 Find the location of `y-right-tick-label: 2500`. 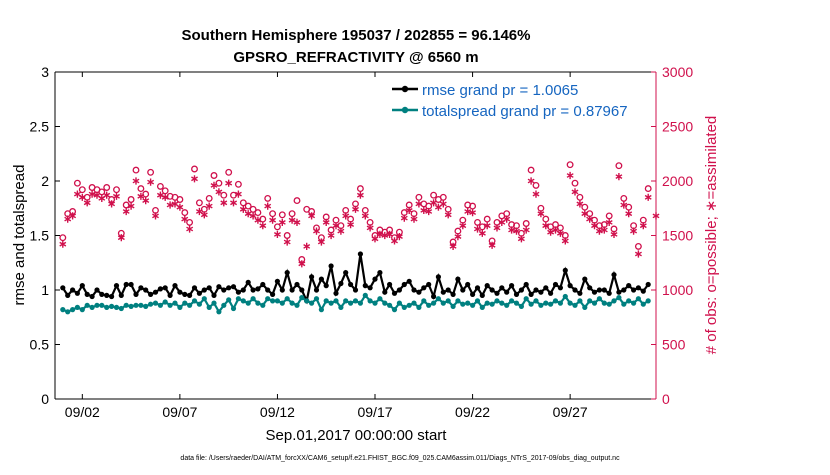

y-right-tick-label: 2500 is located at coordinates (677, 127).